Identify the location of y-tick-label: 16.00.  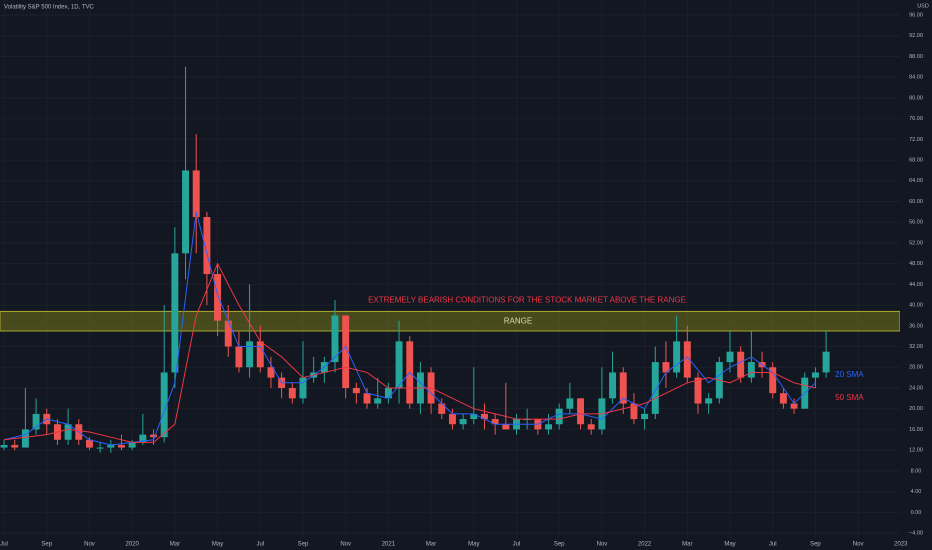
(916, 430).